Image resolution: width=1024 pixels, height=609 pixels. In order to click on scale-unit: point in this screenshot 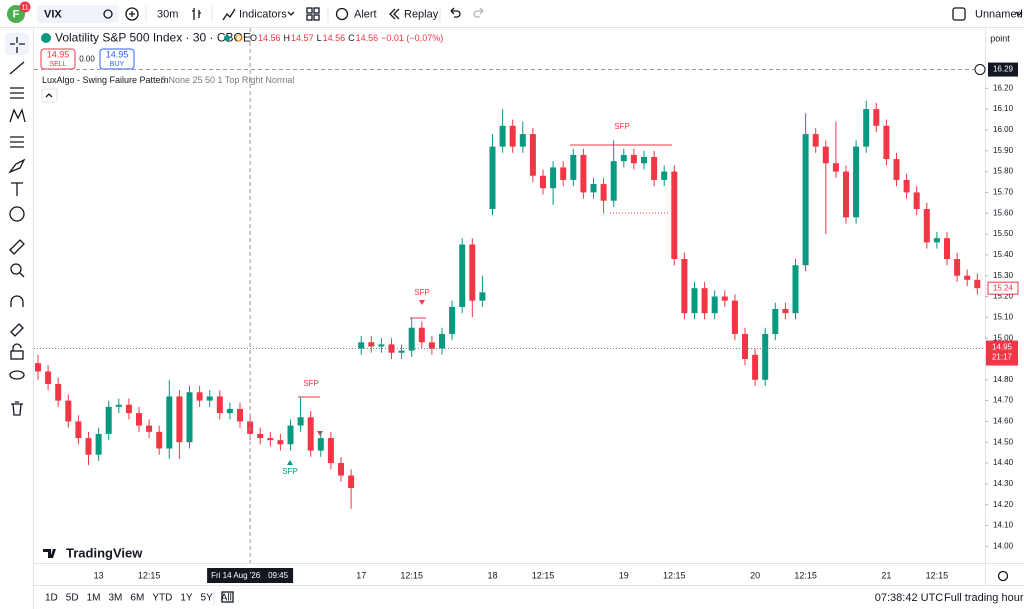, I will do `click(1000, 38)`.